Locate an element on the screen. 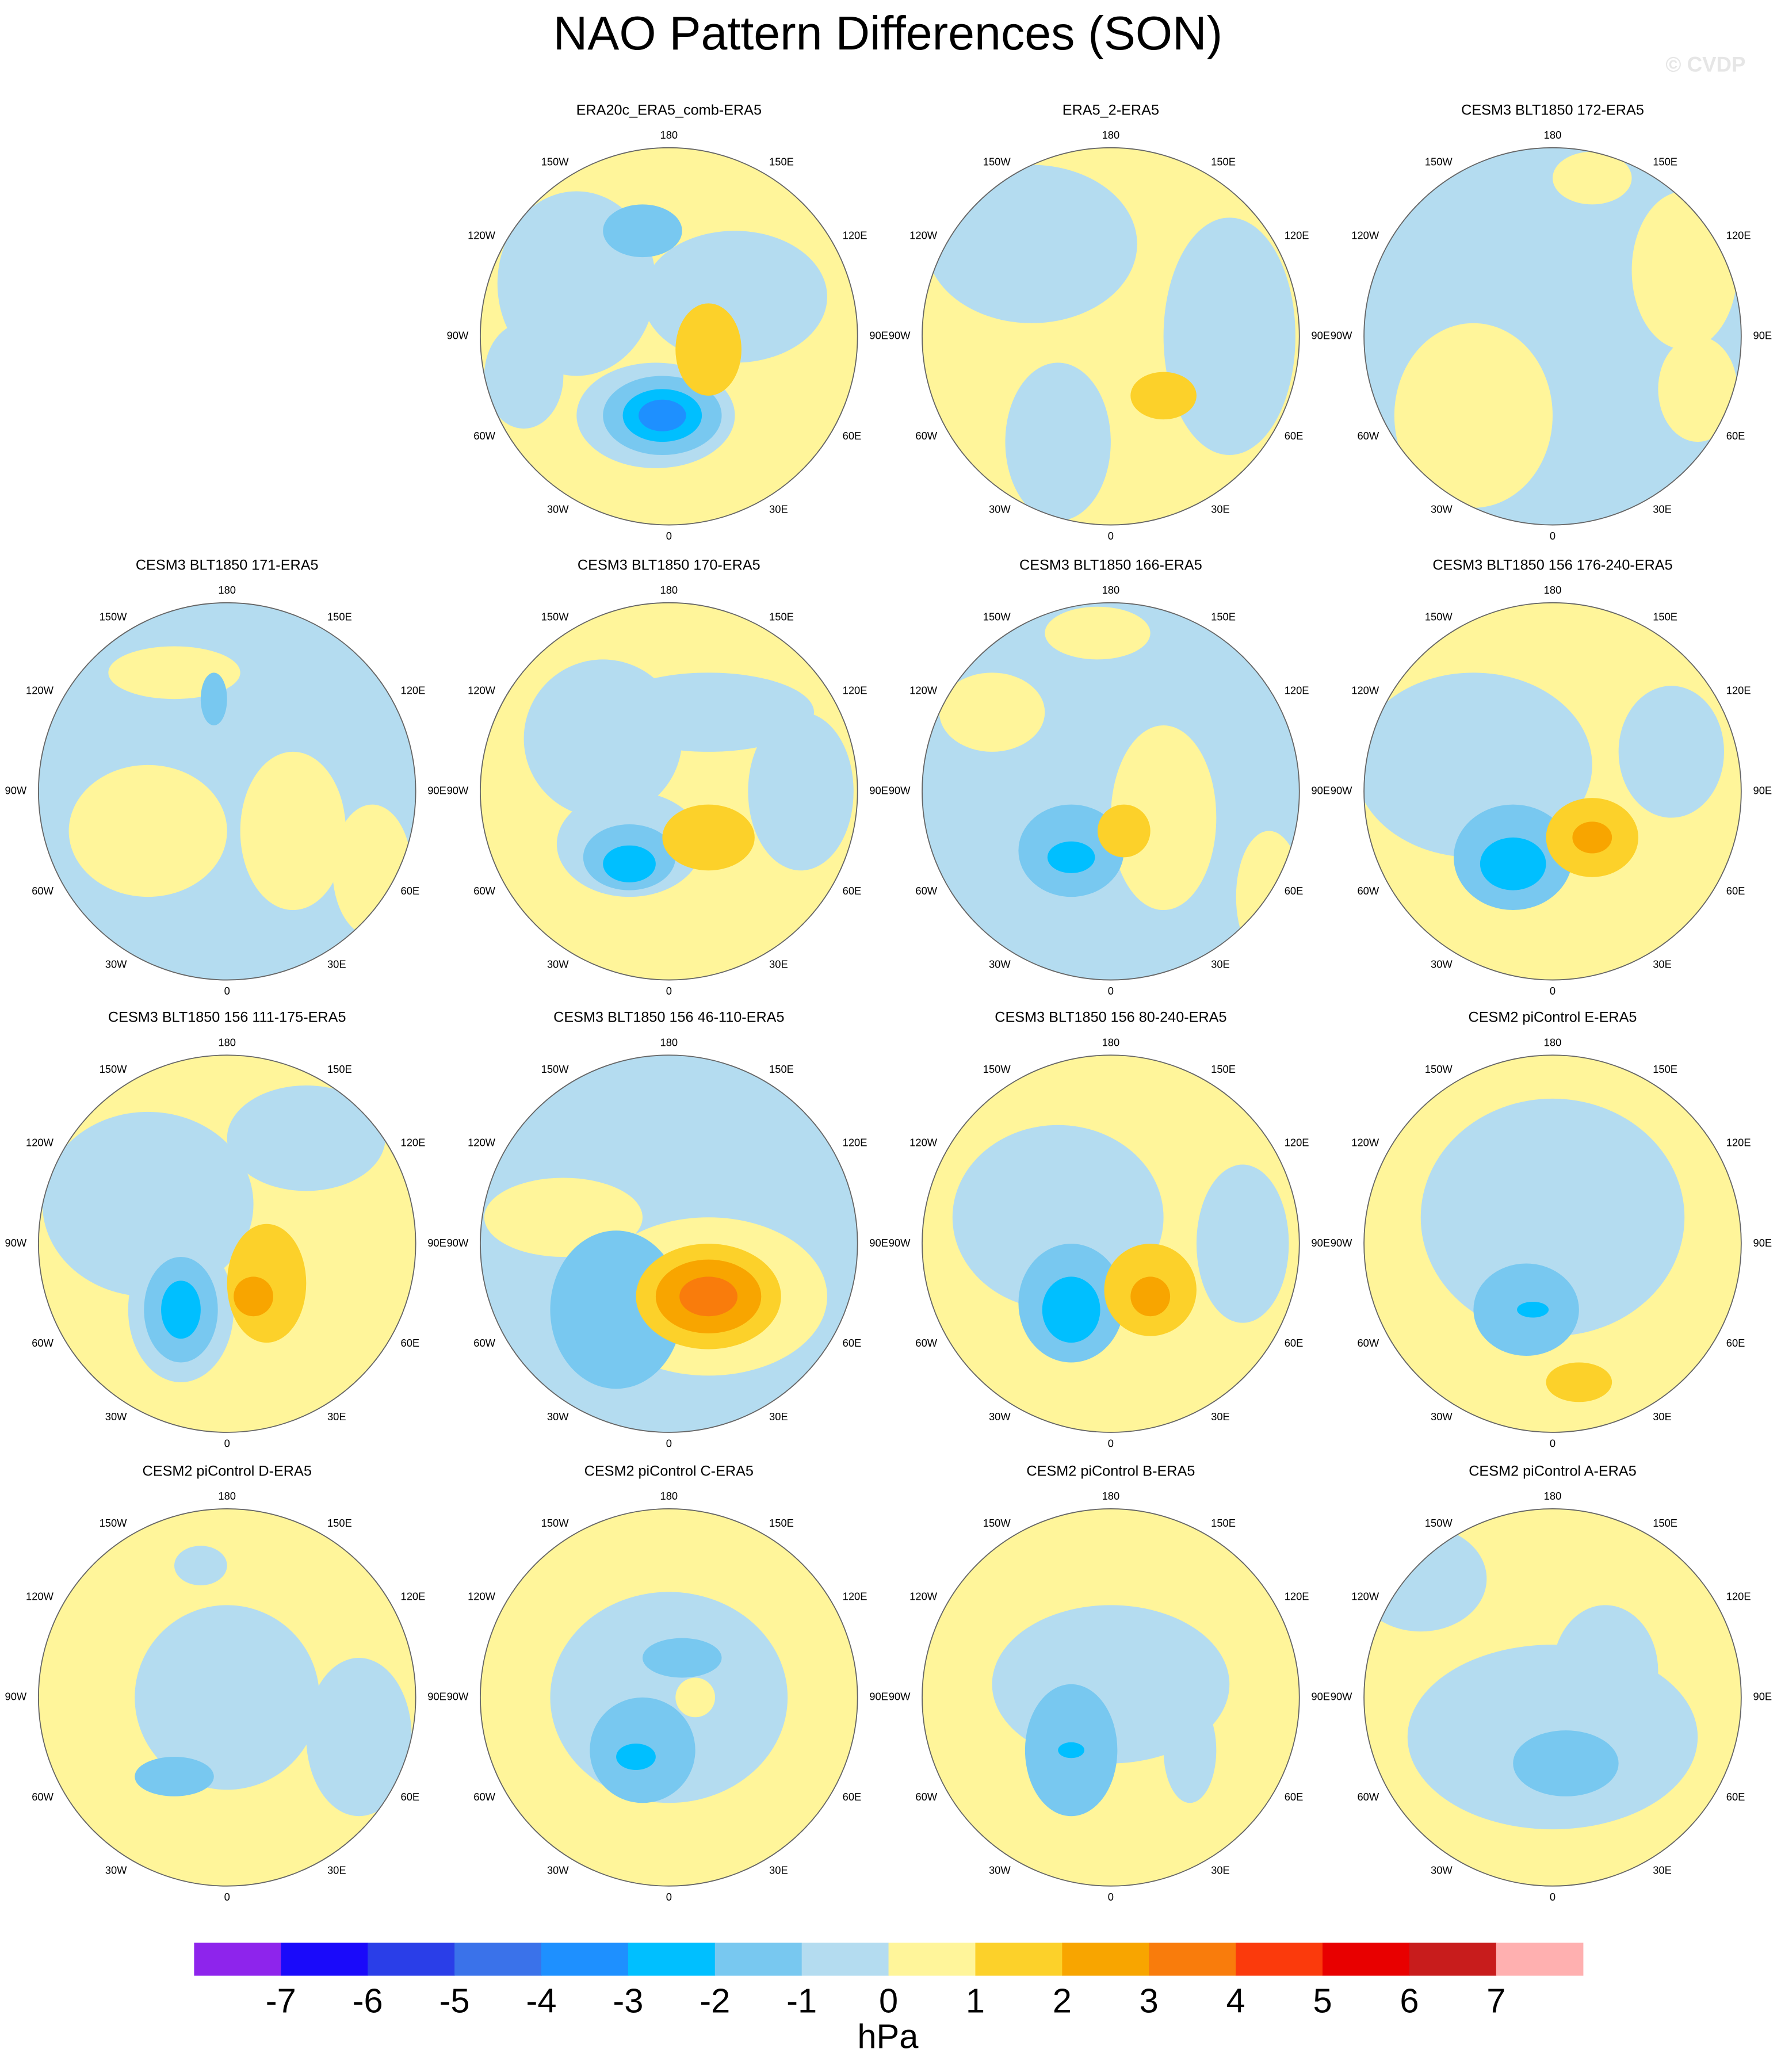 The height and width of the screenshot is (2072, 1781). panel-title: CESM2 piControl B-ERA5 is located at coordinates (1110, 1471).